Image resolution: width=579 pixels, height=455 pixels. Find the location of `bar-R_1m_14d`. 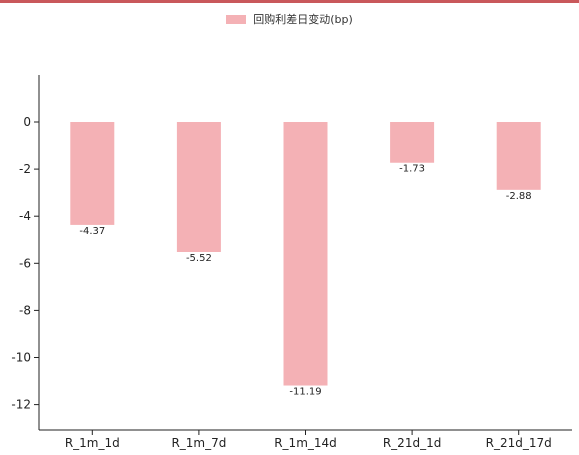

bar-R_1m_14d is located at coordinates (305, 254).